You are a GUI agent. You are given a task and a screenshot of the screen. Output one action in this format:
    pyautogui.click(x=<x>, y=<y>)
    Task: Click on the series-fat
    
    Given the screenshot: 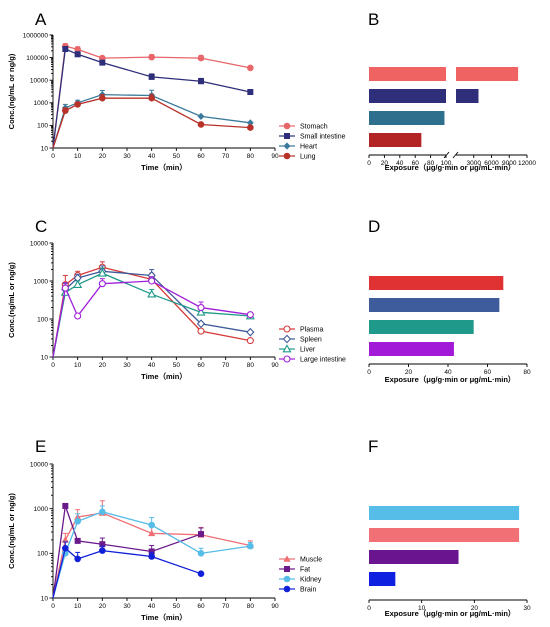 What is the action you would take?
    pyautogui.click(x=128, y=550)
    